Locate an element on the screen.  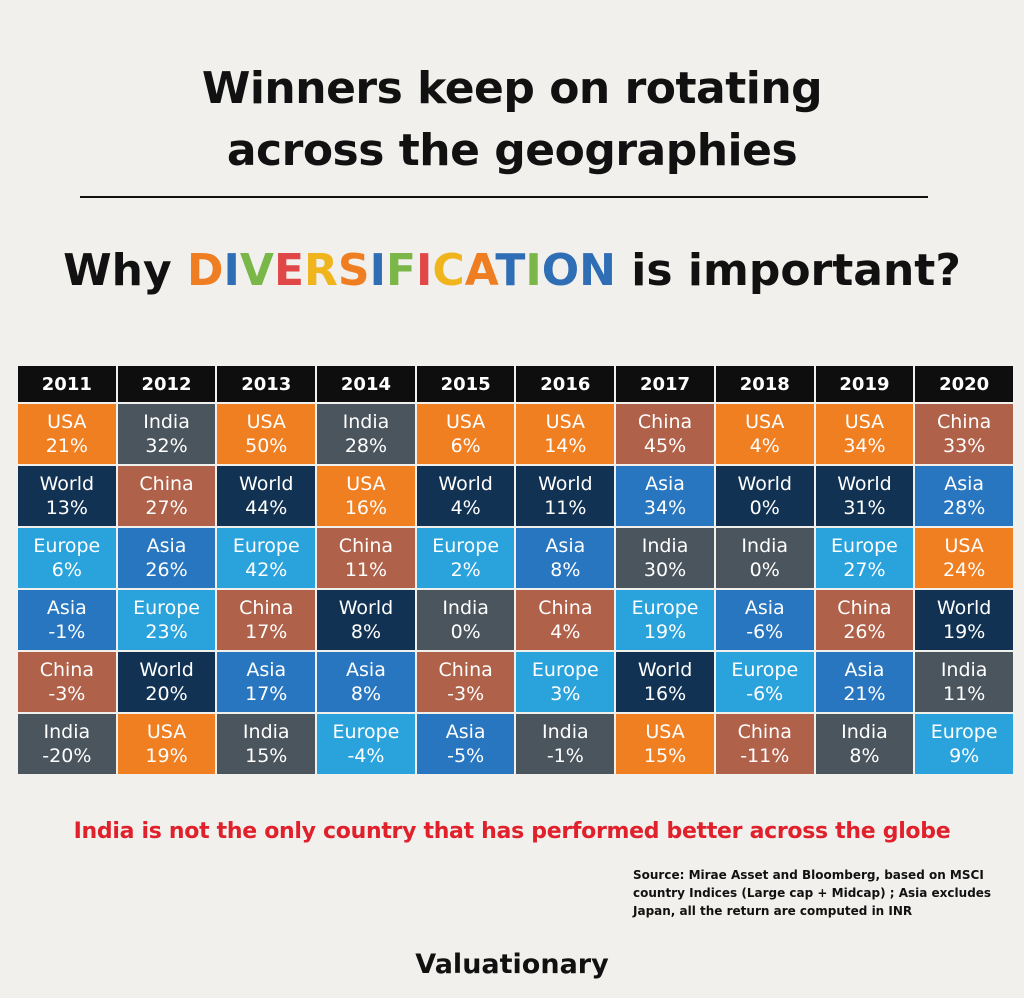
return-cell: India 15% is located at coordinates (266, 744).